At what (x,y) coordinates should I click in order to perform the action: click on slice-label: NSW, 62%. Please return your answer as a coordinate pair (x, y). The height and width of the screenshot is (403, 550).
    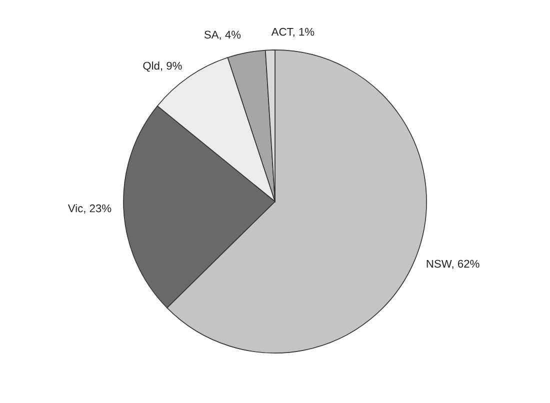
    Looking at the image, I should click on (453, 265).